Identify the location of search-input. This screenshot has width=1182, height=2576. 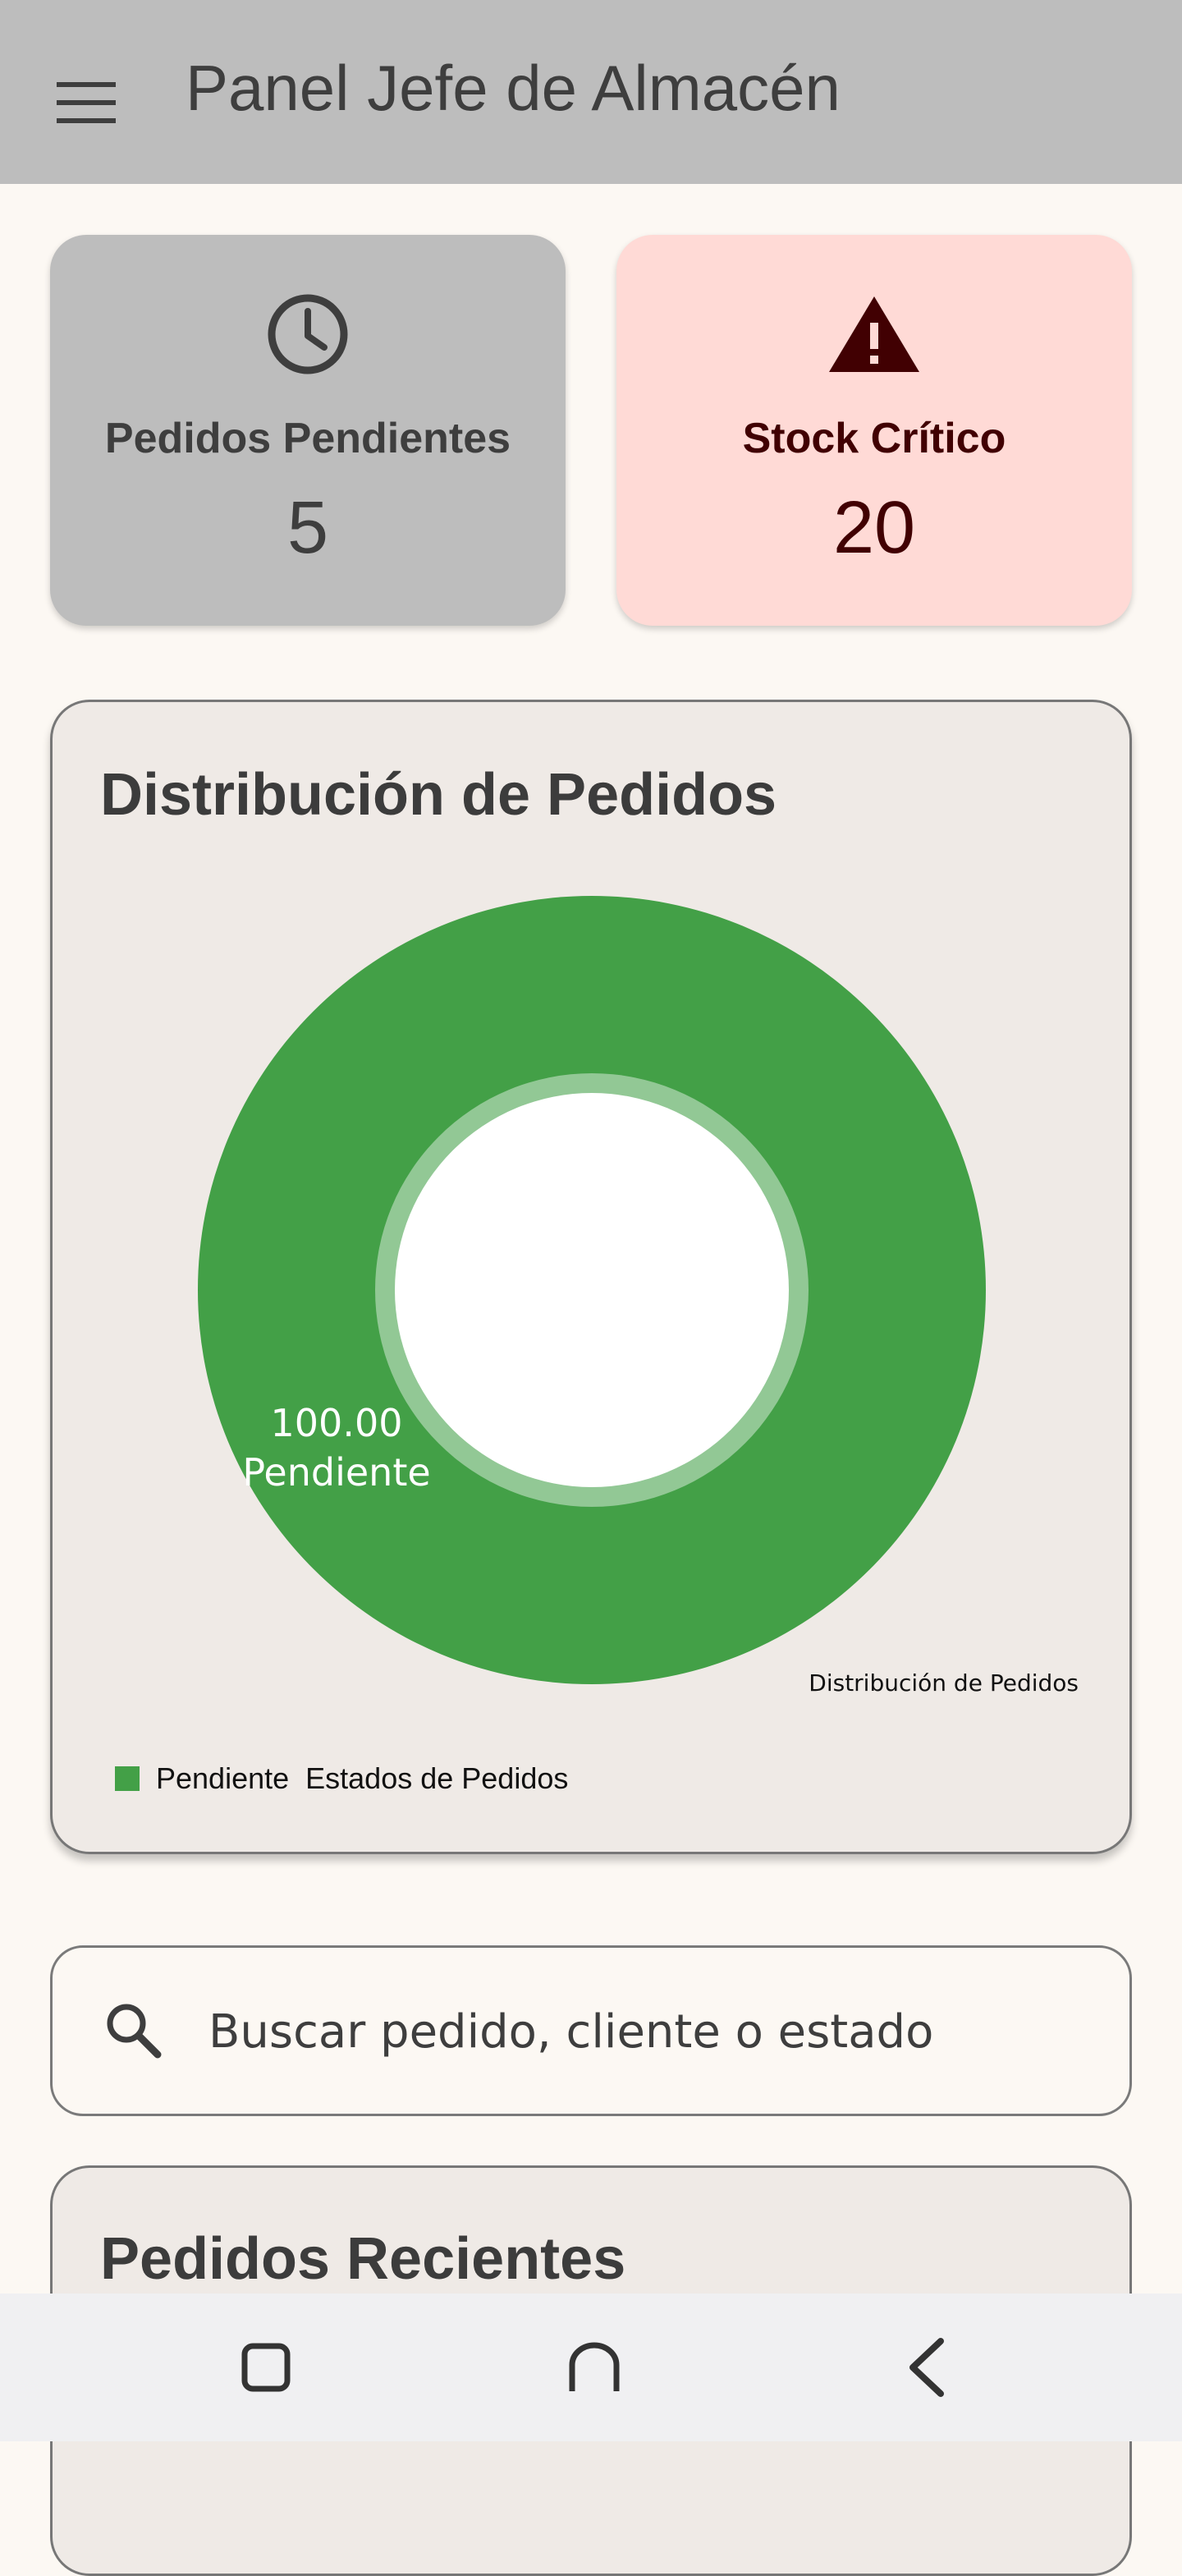
(643, 2031).